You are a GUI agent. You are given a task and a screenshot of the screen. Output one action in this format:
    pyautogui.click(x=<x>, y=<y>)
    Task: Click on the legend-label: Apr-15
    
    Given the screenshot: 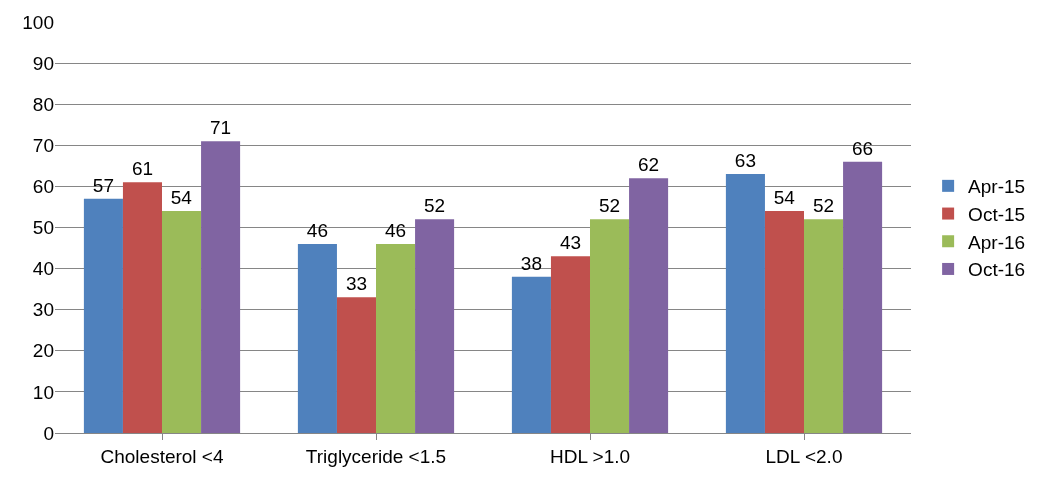 What is the action you would take?
    pyautogui.click(x=997, y=187)
    